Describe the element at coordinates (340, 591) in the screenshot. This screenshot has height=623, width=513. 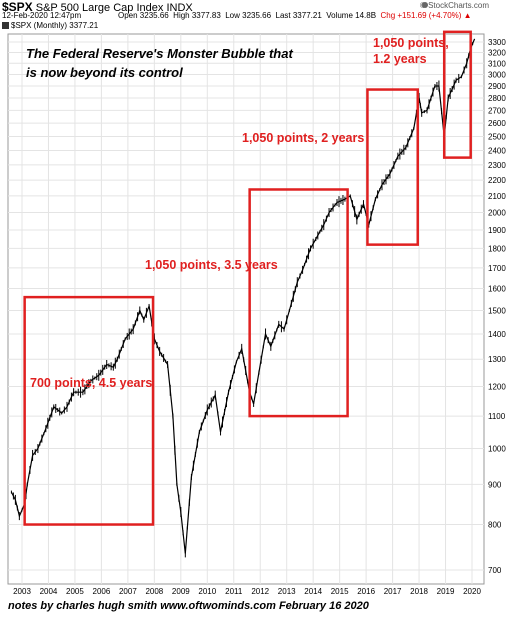
I see `x-tick-label: 2015` at that location.